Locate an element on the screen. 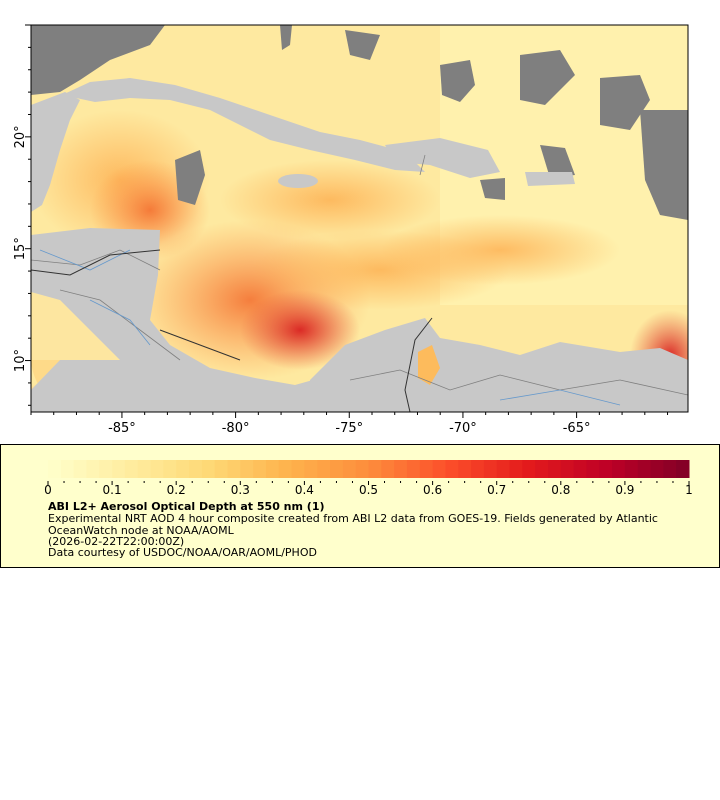 This screenshot has height=800, width=720. national-borders is located at coordinates (232, 330).